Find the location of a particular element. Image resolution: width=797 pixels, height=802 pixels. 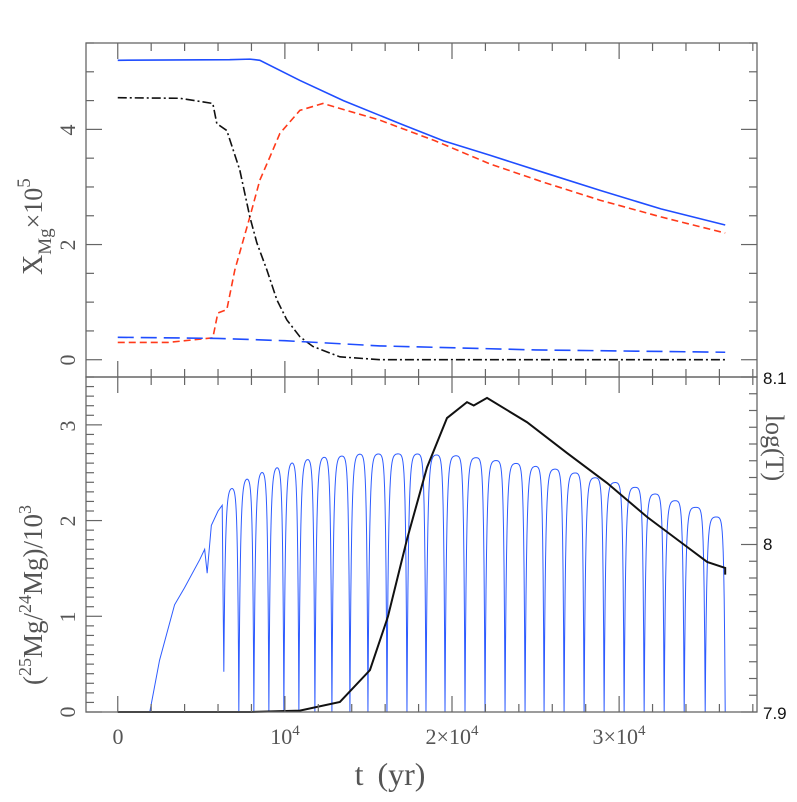

ylabel-paren: ( is located at coordinates (33, 680).